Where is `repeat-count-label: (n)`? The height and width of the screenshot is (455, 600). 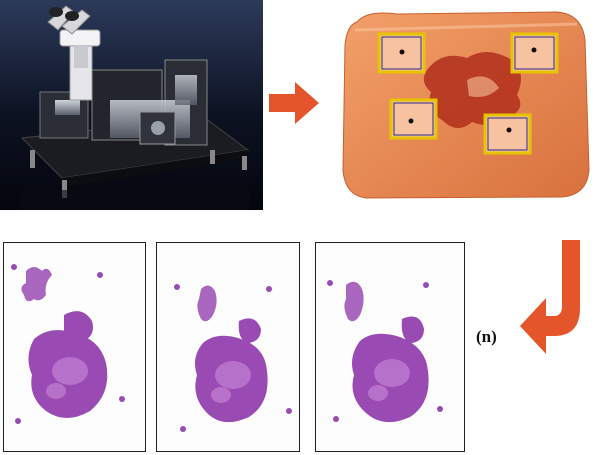 repeat-count-label: (n) is located at coordinates (486, 336).